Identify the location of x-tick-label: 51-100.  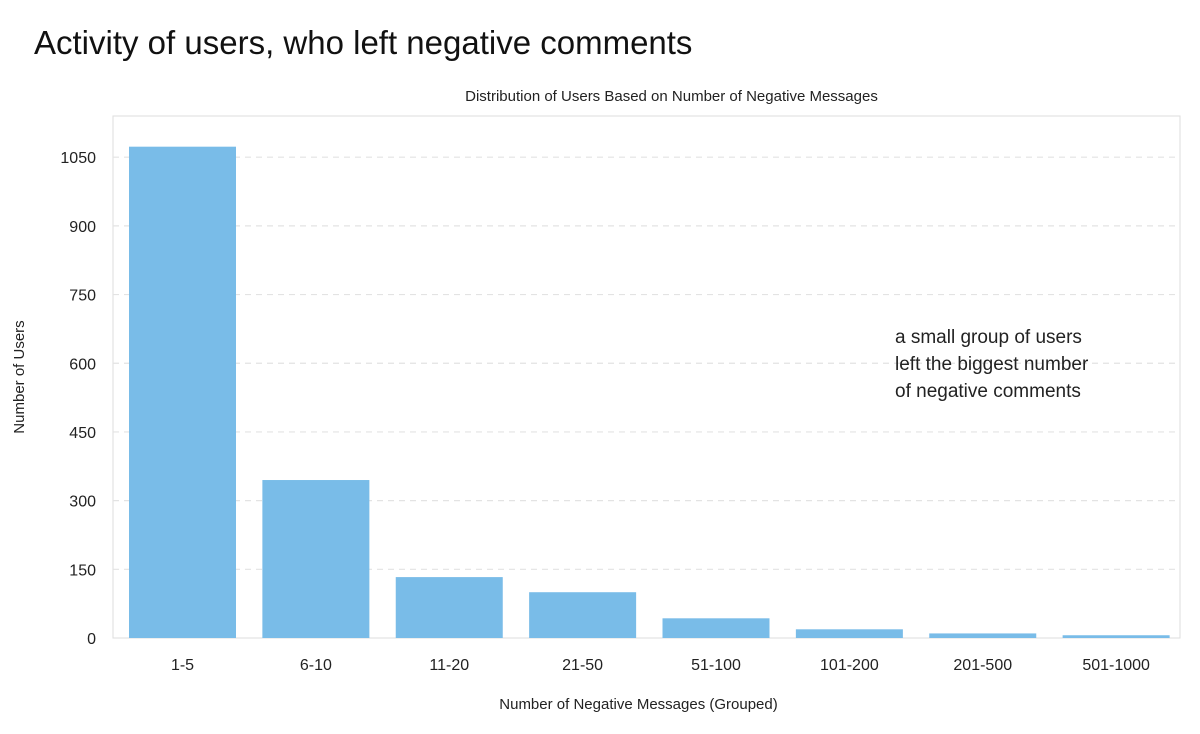
(716, 665).